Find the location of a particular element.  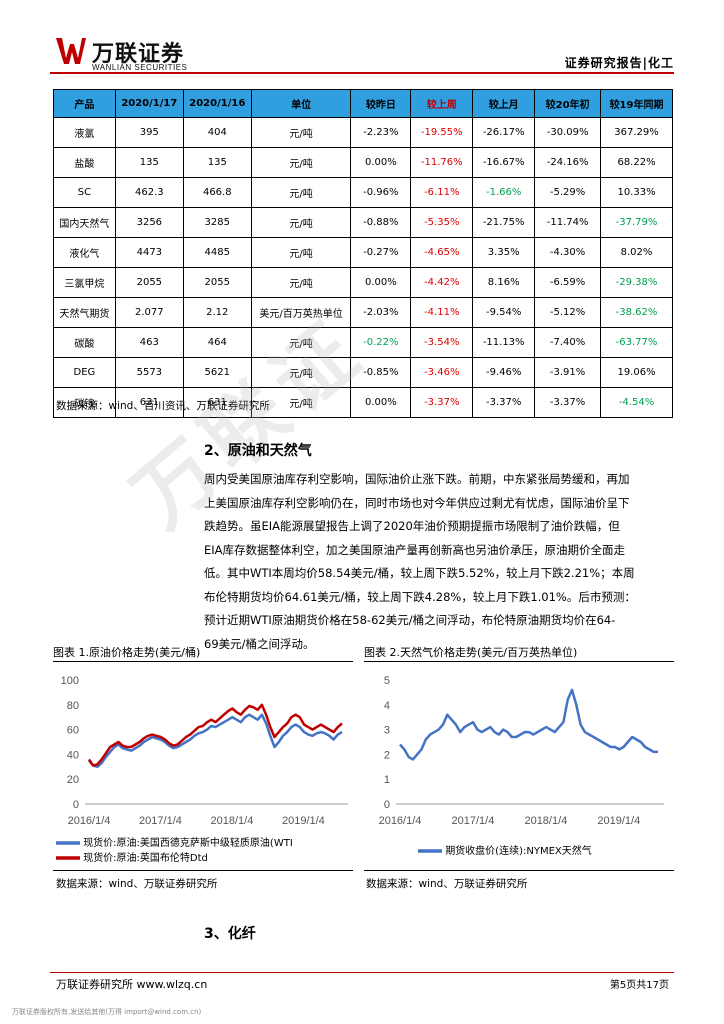

x-tick-label: 2018/1/4 is located at coordinates (545, 821).